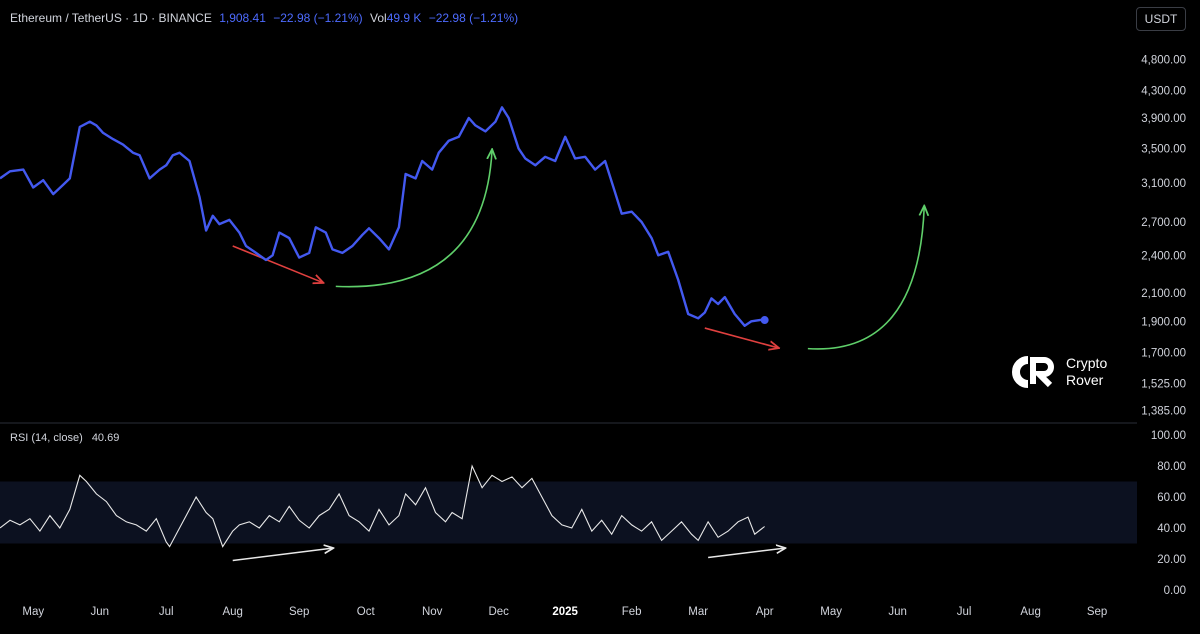 This screenshot has width=1200, height=634. What do you see at coordinates (1163, 150) in the screenshot?
I see `price-tick-label: 3,500.00` at bounding box center [1163, 150].